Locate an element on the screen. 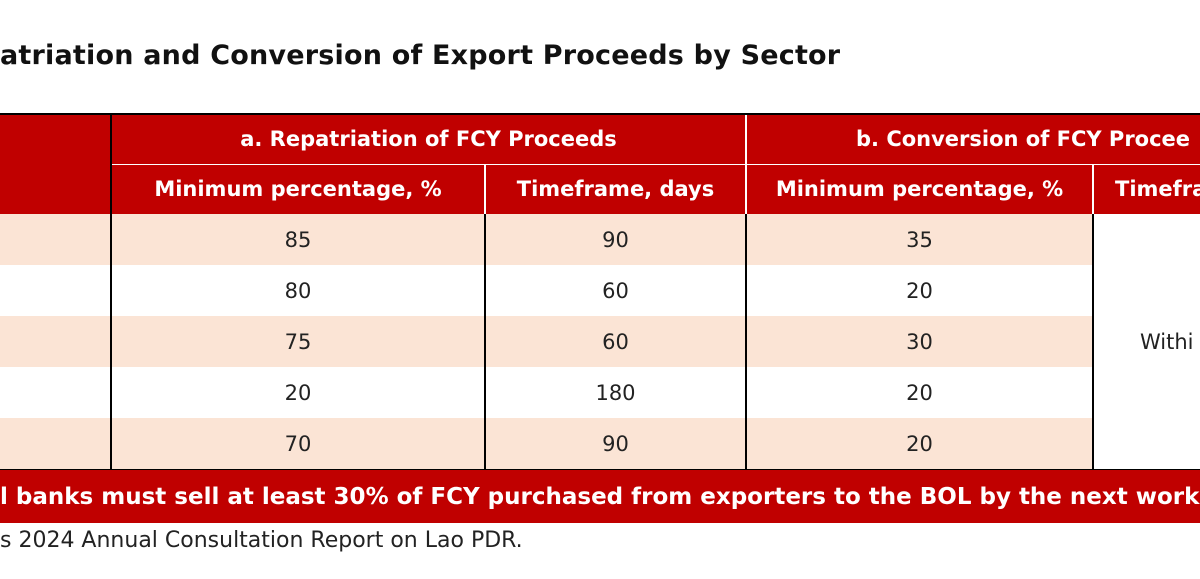 The image size is (1200, 579). repatriation-min-pct-cell: 80 is located at coordinates (298, 290).